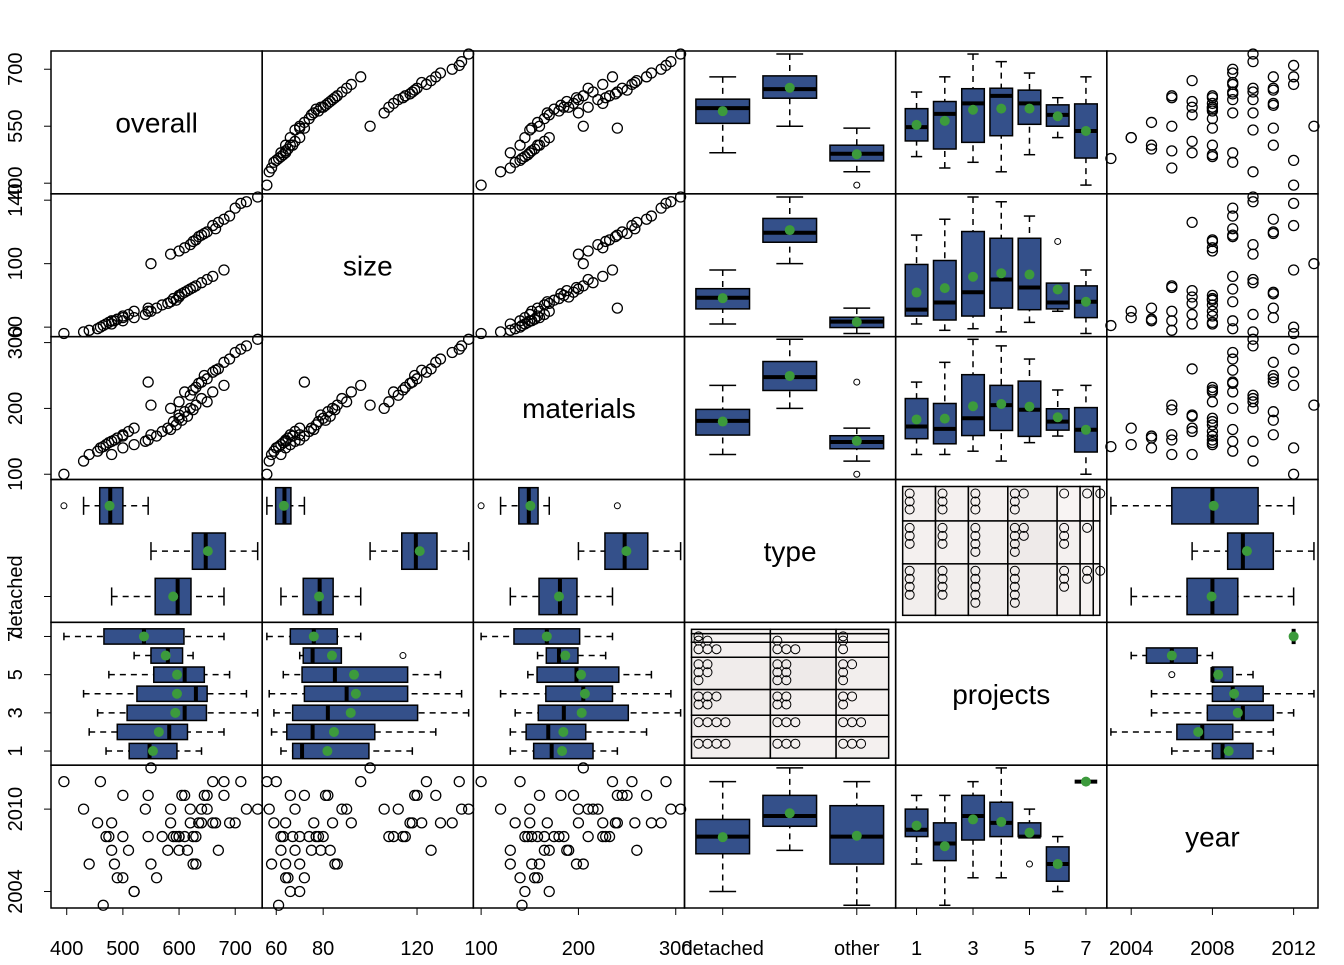 The image size is (1344, 965). Describe the element at coordinates (16, 674) in the screenshot. I see `y-tick-label: 5` at that location.